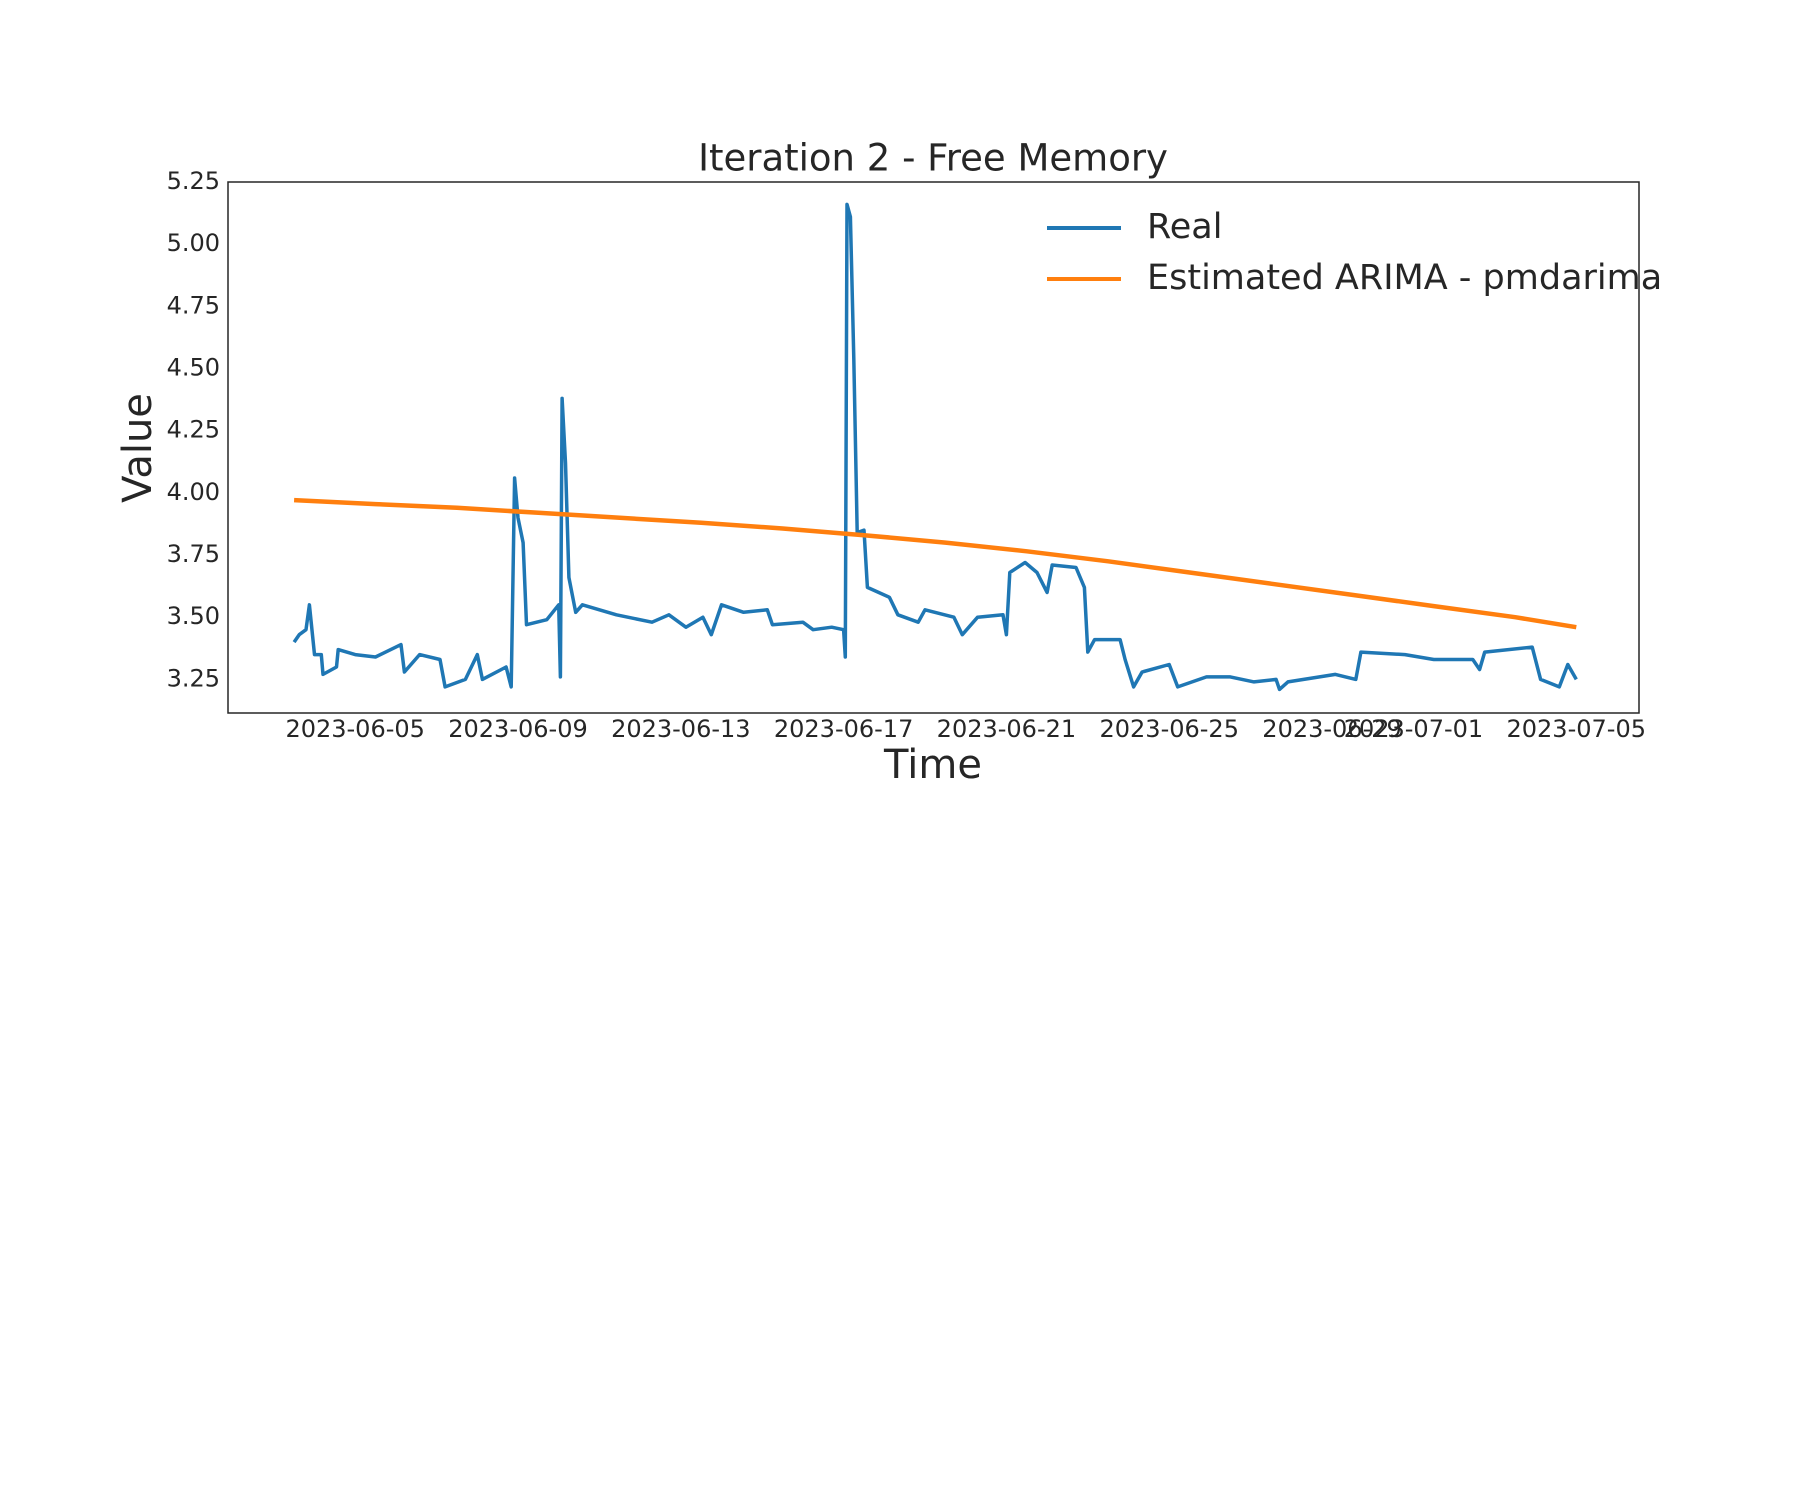 This screenshot has height=1500, width=1800. What do you see at coordinates (935, 563) in the screenshot?
I see `series-line` at bounding box center [935, 563].